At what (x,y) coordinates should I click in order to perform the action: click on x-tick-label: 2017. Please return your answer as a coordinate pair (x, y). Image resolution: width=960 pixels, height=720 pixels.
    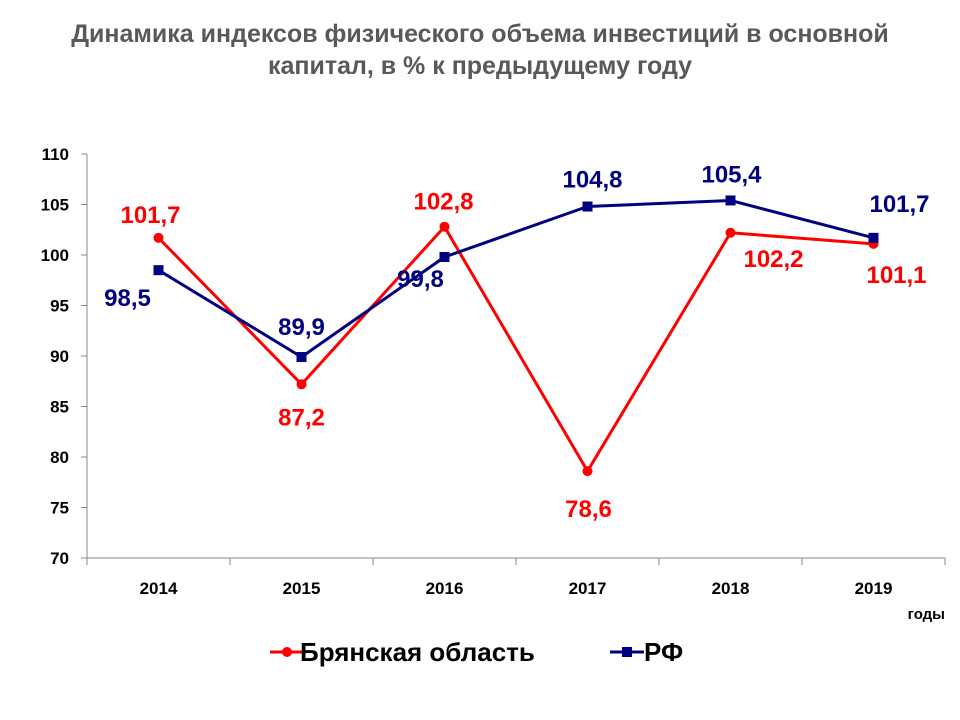
    Looking at the image, I should click on (588, 588).